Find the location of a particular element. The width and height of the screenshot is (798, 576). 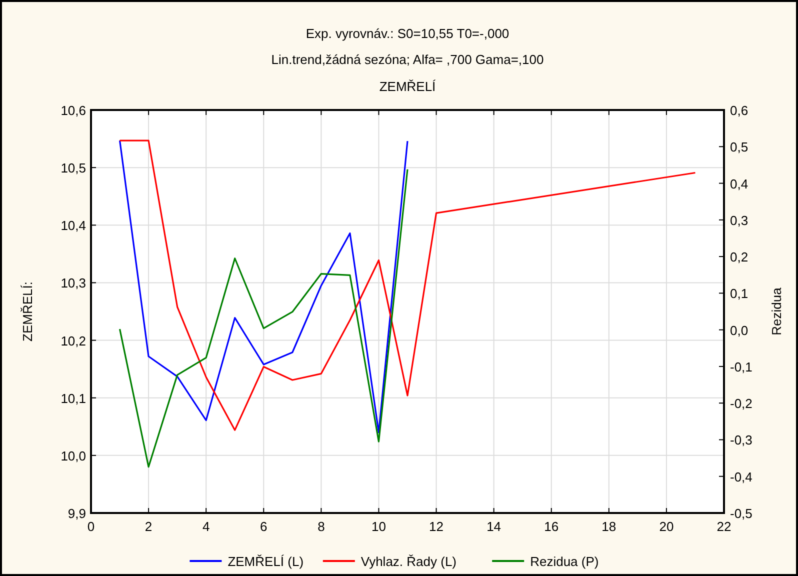

legend-label: Rezidua (P) is located at coordinates (564, 561).